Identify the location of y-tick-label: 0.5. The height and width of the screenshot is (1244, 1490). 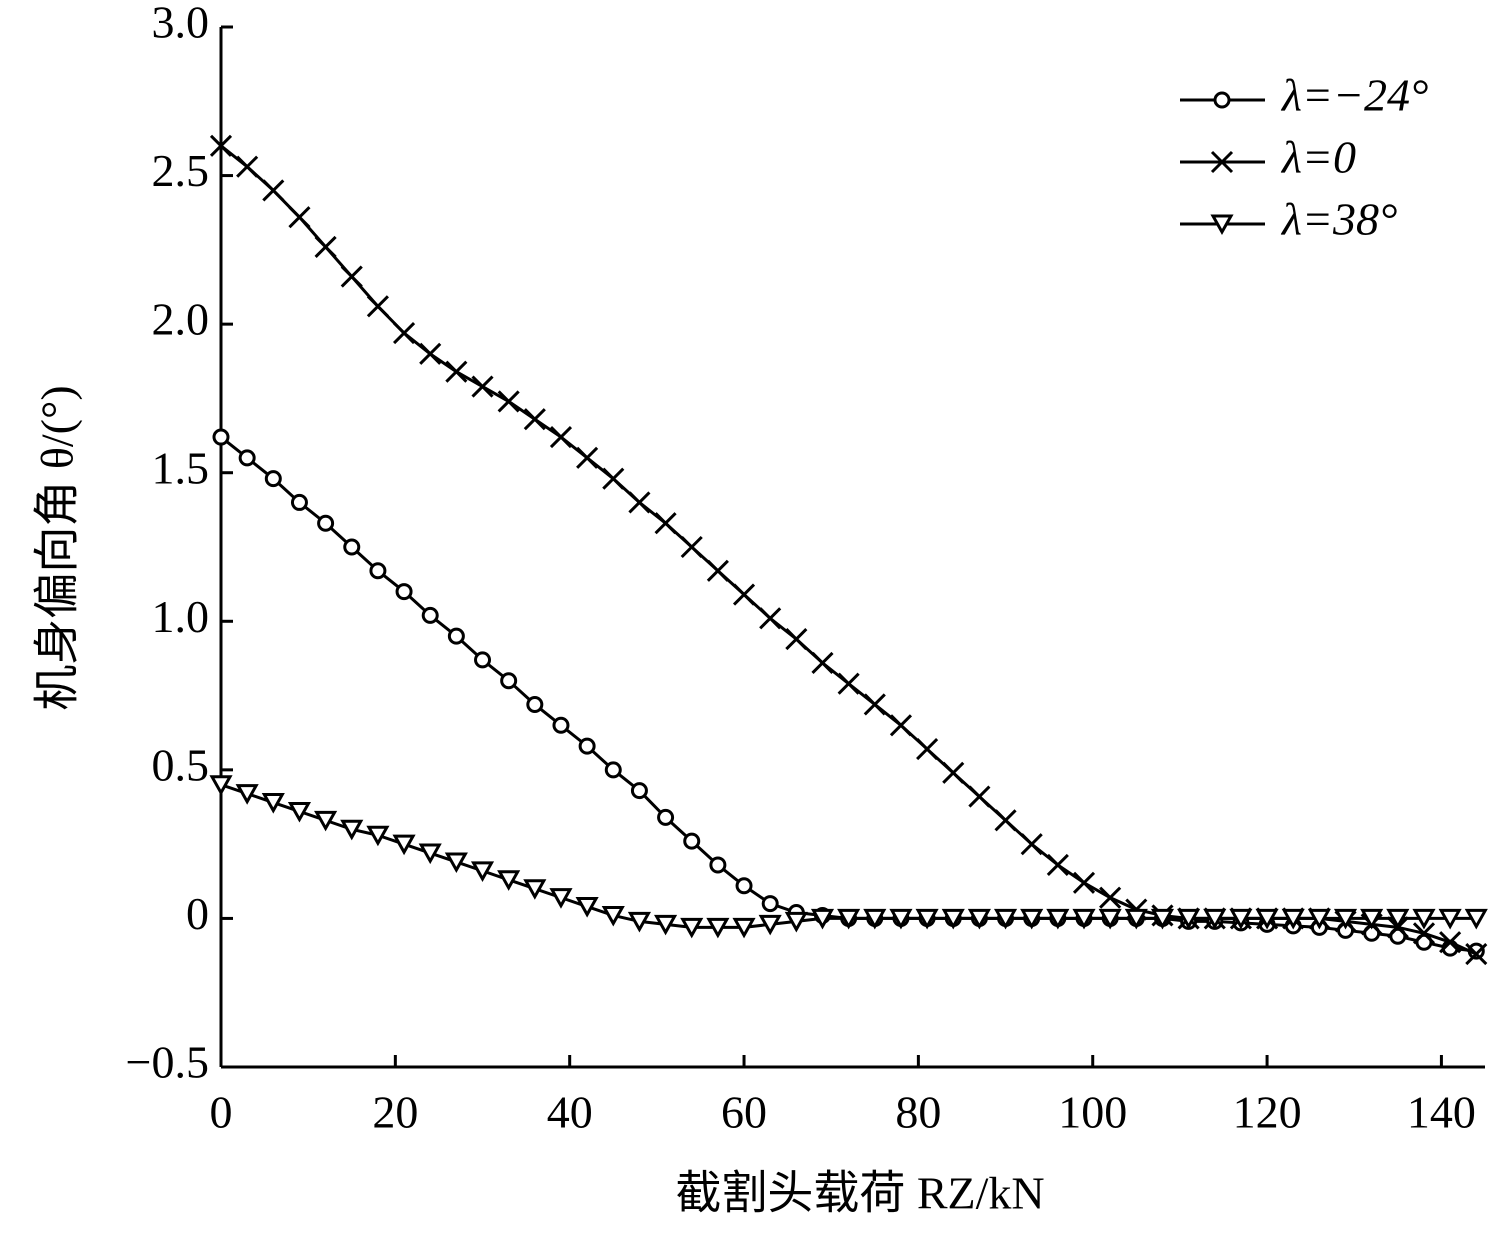
(181, 764).